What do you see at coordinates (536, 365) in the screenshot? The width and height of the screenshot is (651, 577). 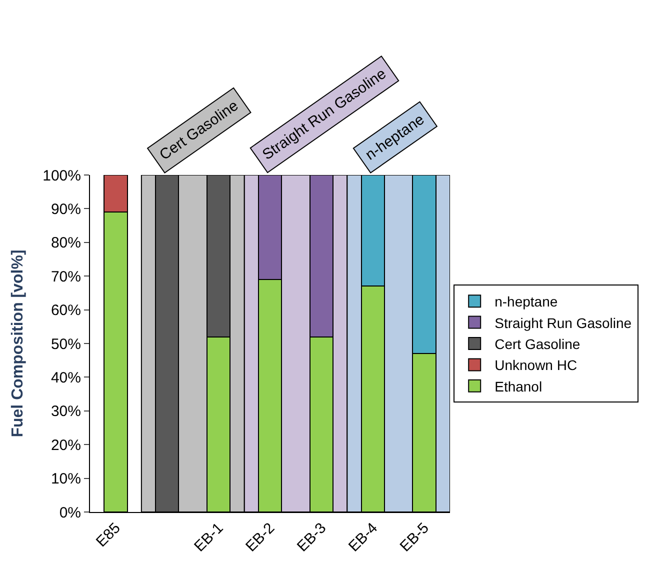 I see `legend-label: Unknown HC` at bounding box center [536, 365].